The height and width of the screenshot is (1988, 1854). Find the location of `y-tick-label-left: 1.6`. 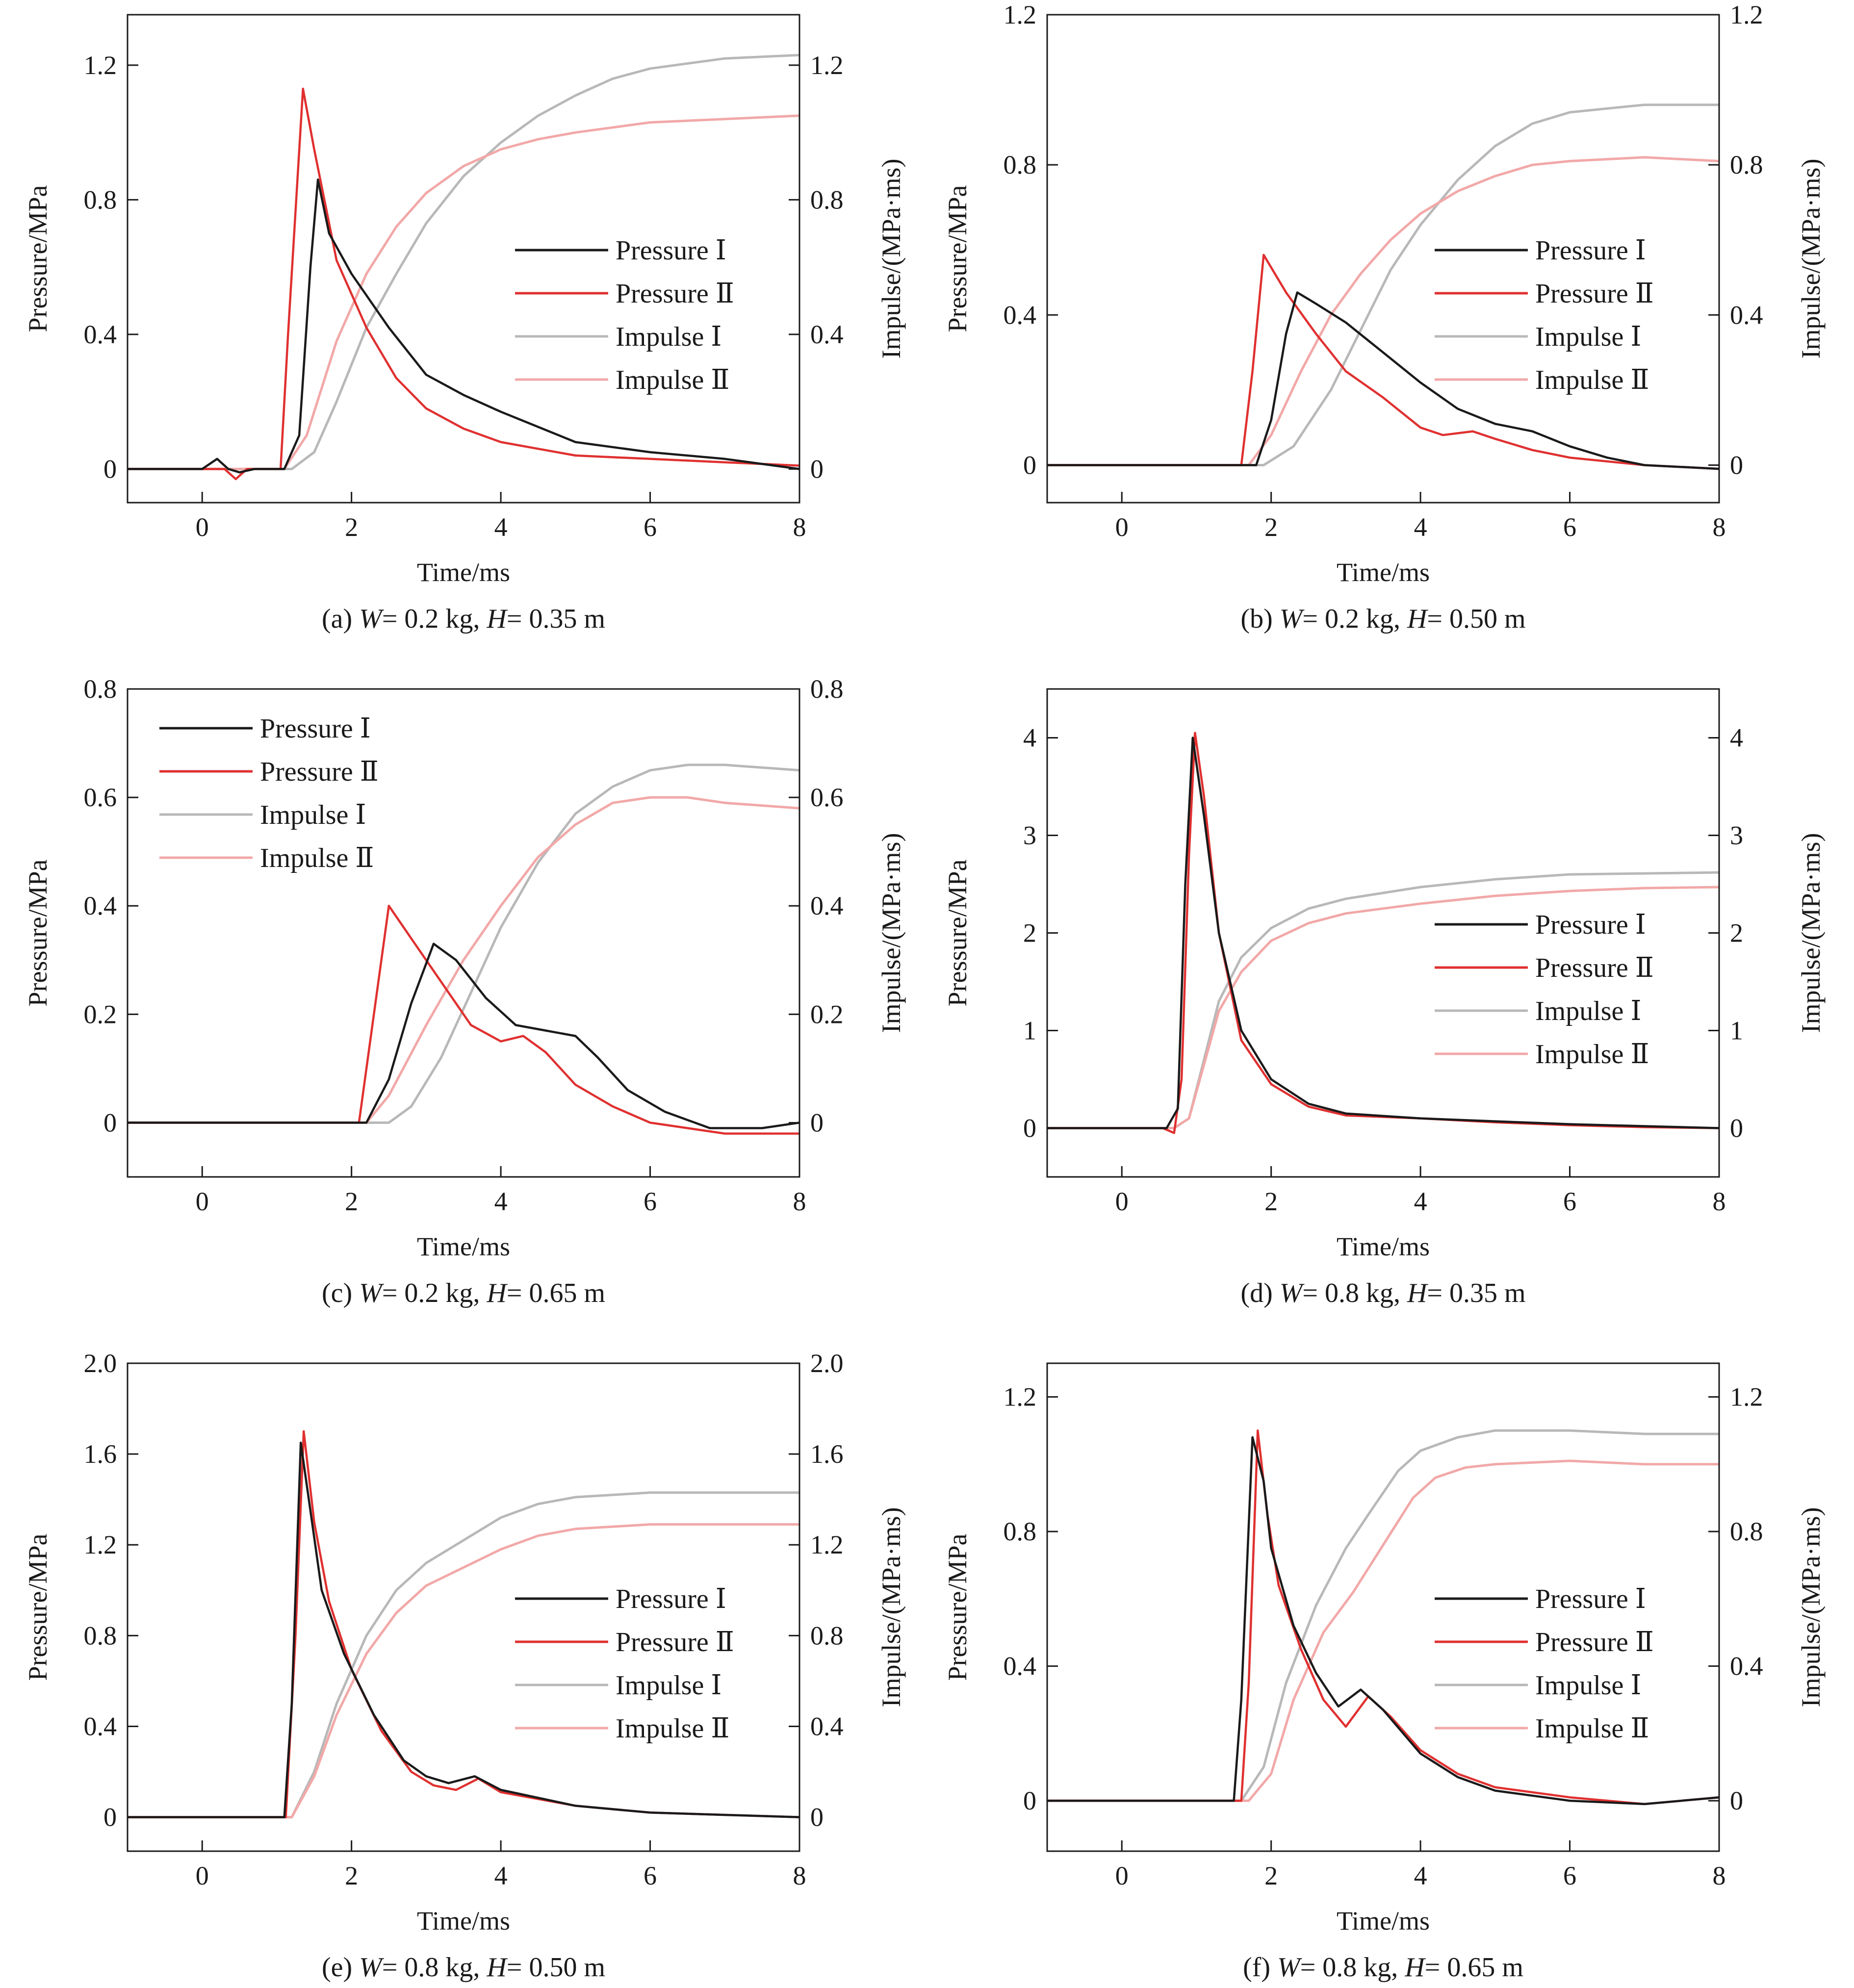

y-tick-label-left: 1.6 is located at coordinates (100, 1454).